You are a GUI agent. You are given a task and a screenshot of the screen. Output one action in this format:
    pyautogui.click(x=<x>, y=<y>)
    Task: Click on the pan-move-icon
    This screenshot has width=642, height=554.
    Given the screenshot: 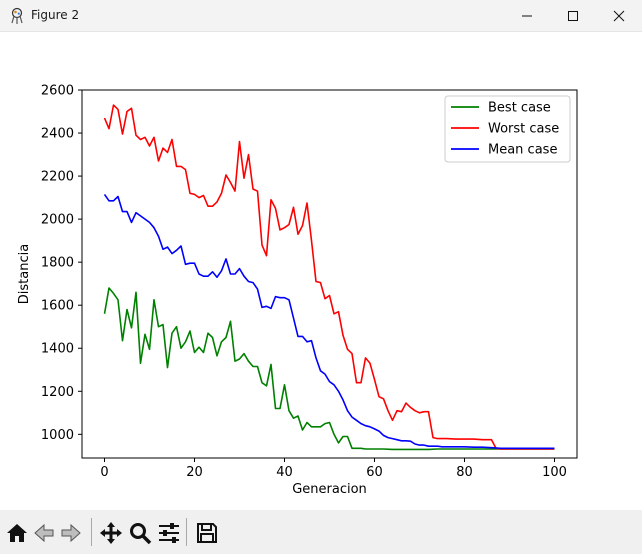 What is the action you would take?
    pyautogui.click(x=111, y=533)
    